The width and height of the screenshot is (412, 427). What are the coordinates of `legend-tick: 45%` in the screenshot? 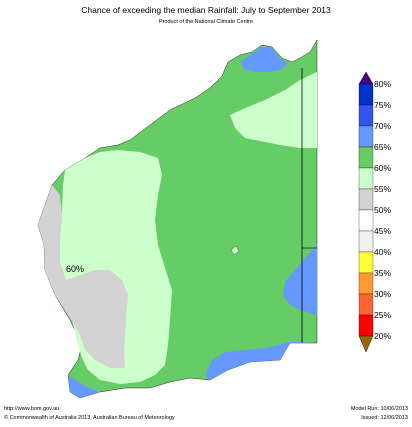 It's located at (383, 231).